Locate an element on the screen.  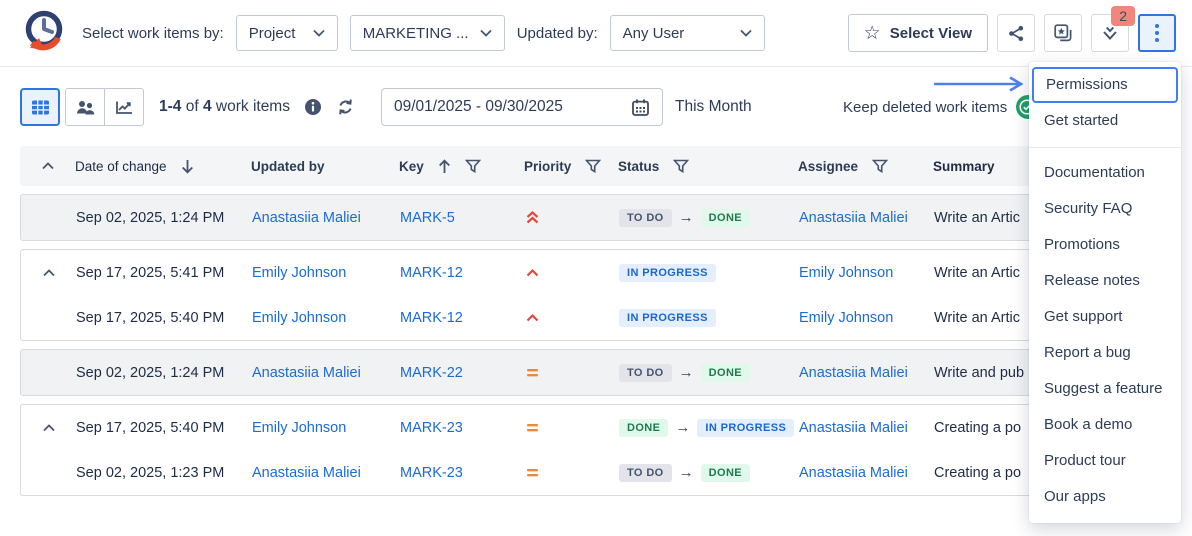
refresh-icon is located at coordinates (345, 107).